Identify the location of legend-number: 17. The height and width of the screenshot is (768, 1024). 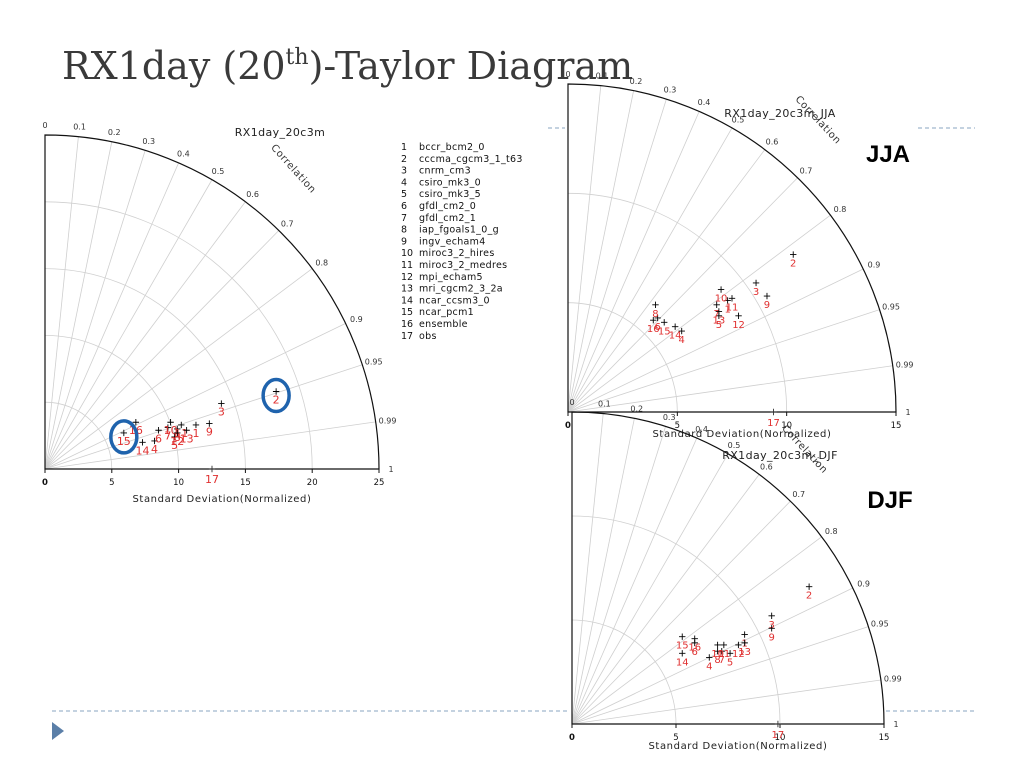
(407, 336).